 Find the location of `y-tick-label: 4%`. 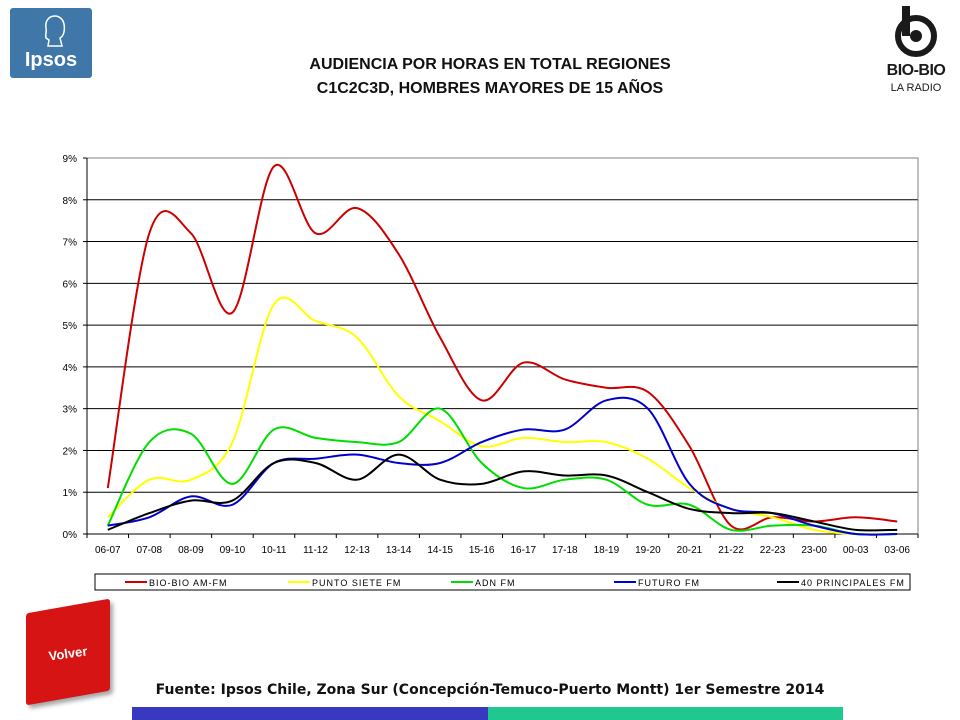

y-tick-label: 4% is located at coordinates (70, 368).